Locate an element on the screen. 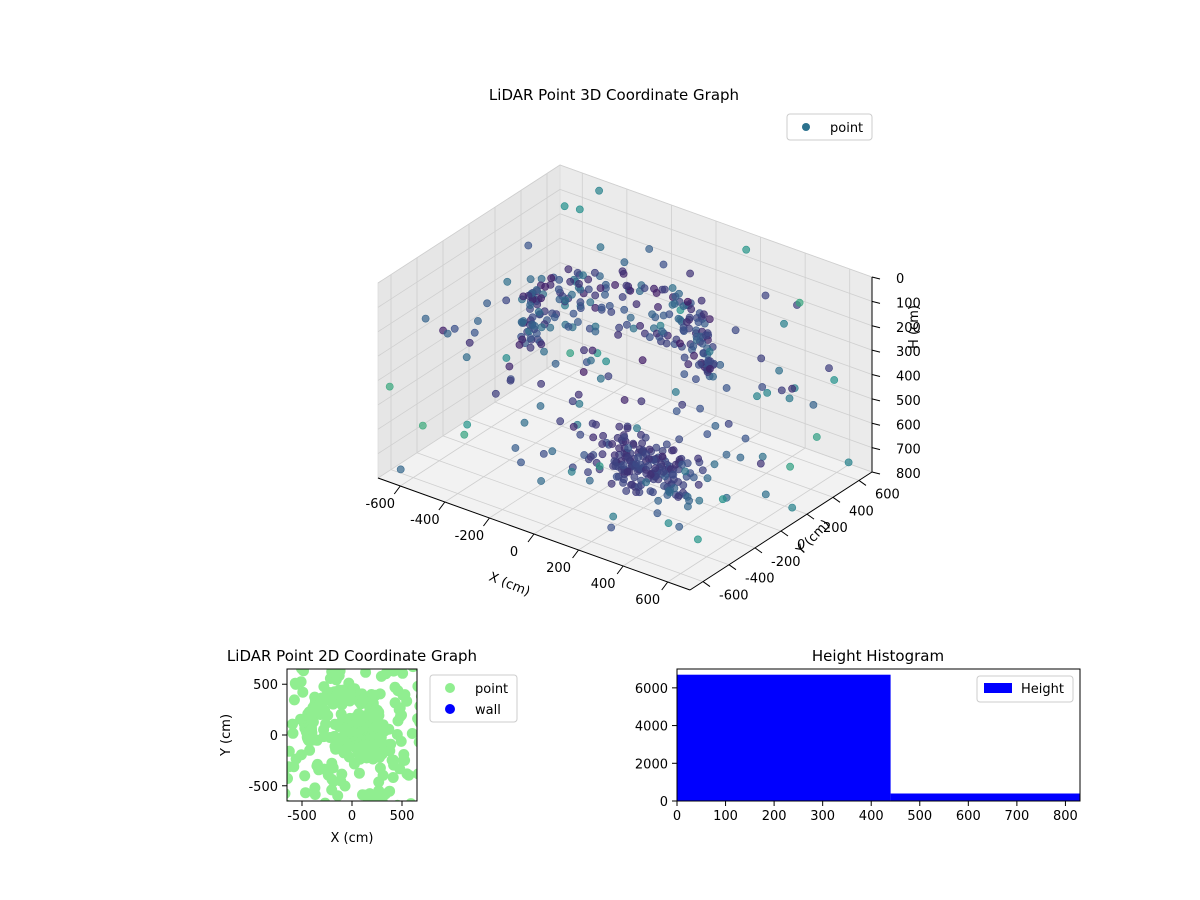 This screenshot has height=900, width=1200. y-tick is located at coordinates (758, 550).